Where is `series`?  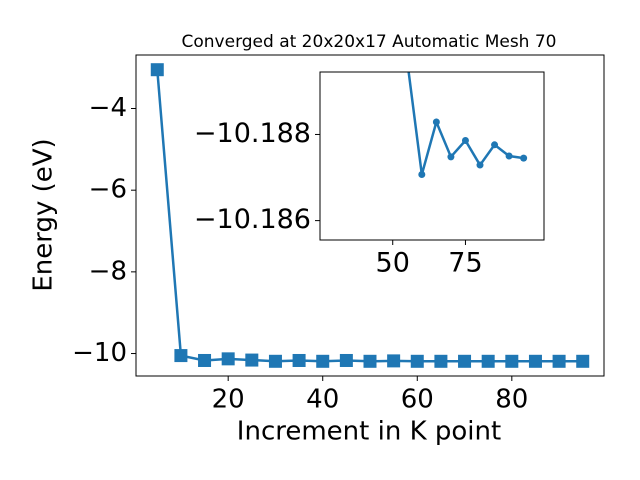 series is located at coordinates (467, 125).